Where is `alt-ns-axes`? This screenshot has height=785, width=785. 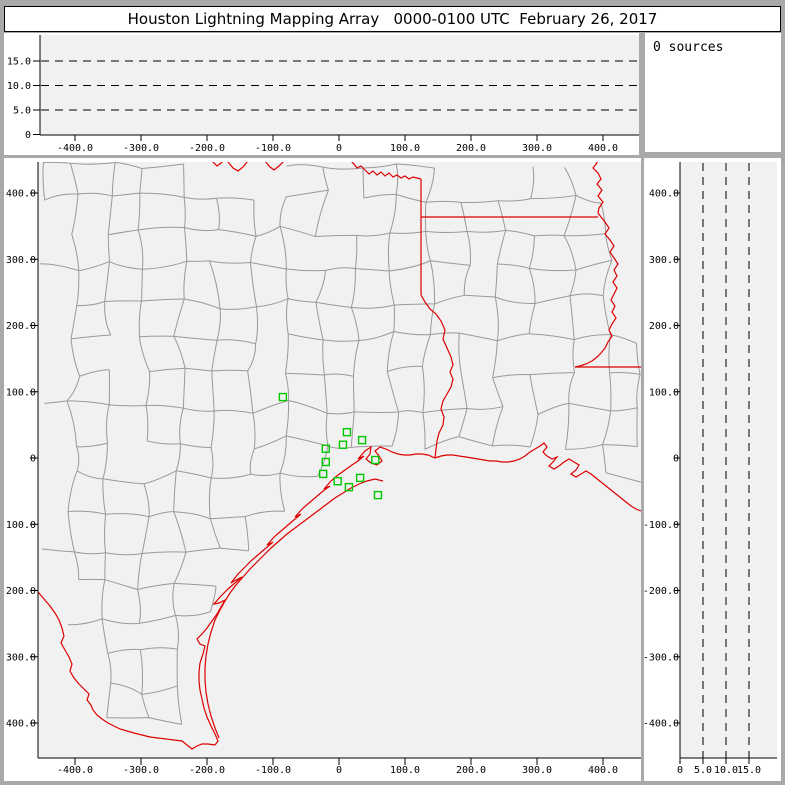
alt-ns-axes is located at coordinates (725, 463).